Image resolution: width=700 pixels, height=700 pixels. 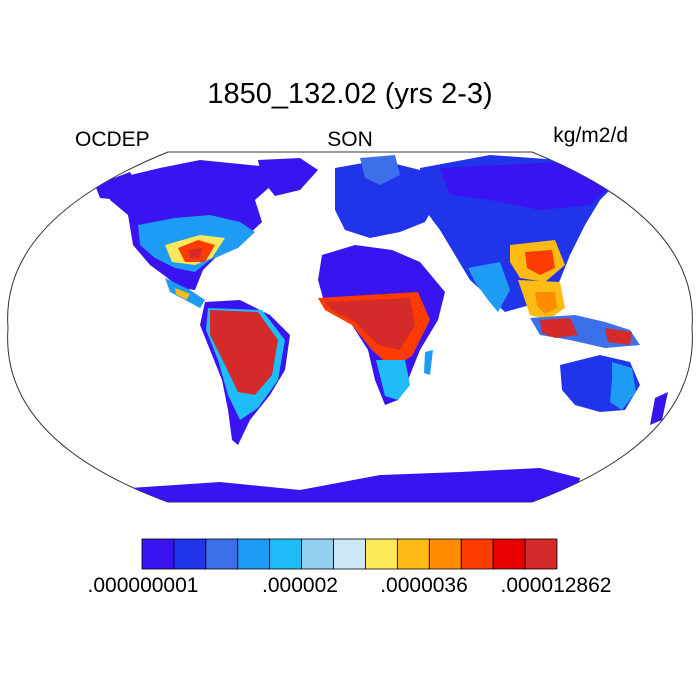 I want to click on colorbar-label-3: .0000036, so click(x=424, y=585).